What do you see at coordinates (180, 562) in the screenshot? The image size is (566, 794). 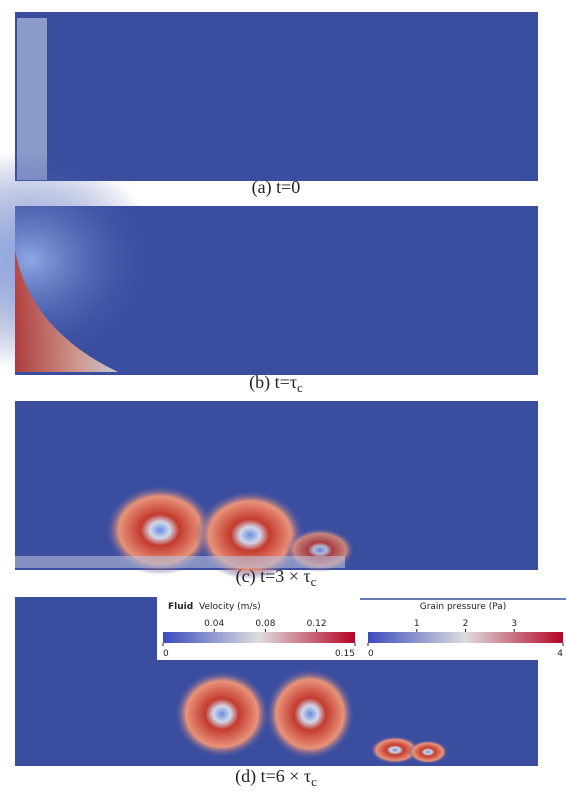 I see `deposit` at bounding box center [180, 562].